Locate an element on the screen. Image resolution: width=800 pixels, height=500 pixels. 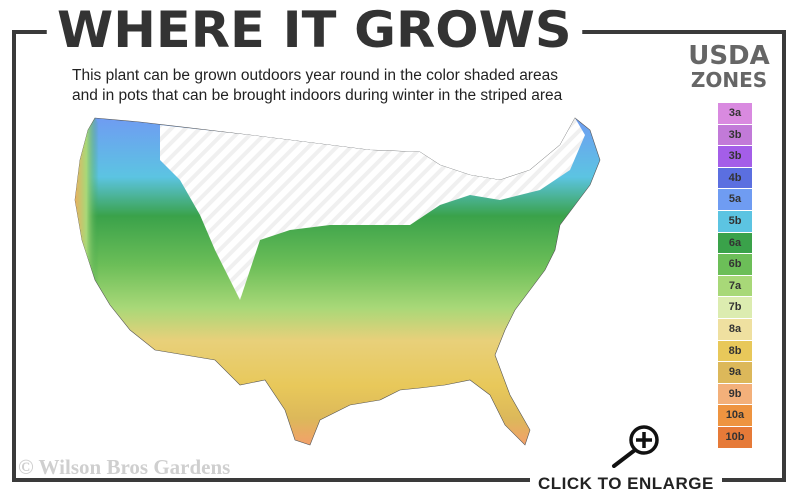
page-title: WHERE IT GROWS is located at coordinates (314, 30).